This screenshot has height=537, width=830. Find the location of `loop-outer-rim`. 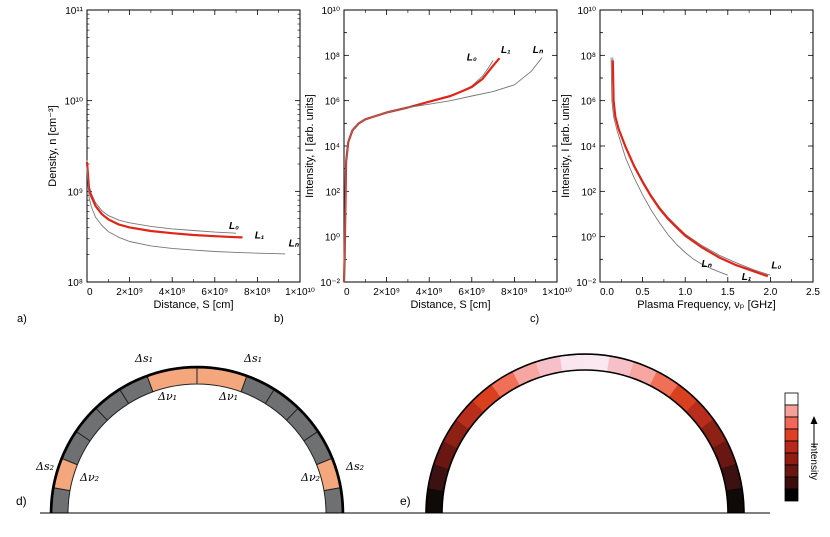

loop-outer-rim is located at coordinates (197, 439).